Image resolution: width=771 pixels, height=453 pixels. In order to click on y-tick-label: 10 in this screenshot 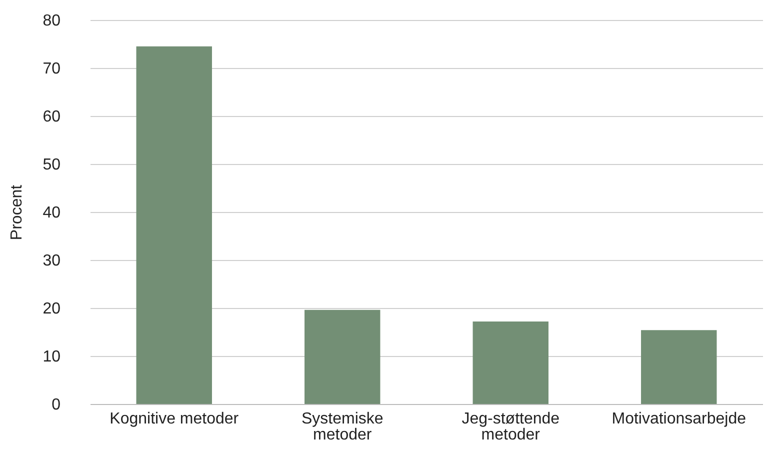, I will do `click(51, 357)`.